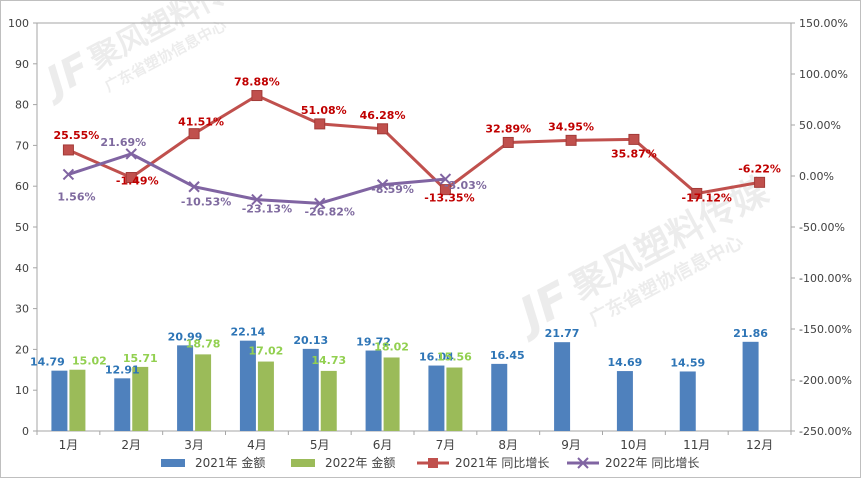  Describe the element at coordinates (47, 362) in the screenshot. I see `bar-data-label: 14.79` at that location.